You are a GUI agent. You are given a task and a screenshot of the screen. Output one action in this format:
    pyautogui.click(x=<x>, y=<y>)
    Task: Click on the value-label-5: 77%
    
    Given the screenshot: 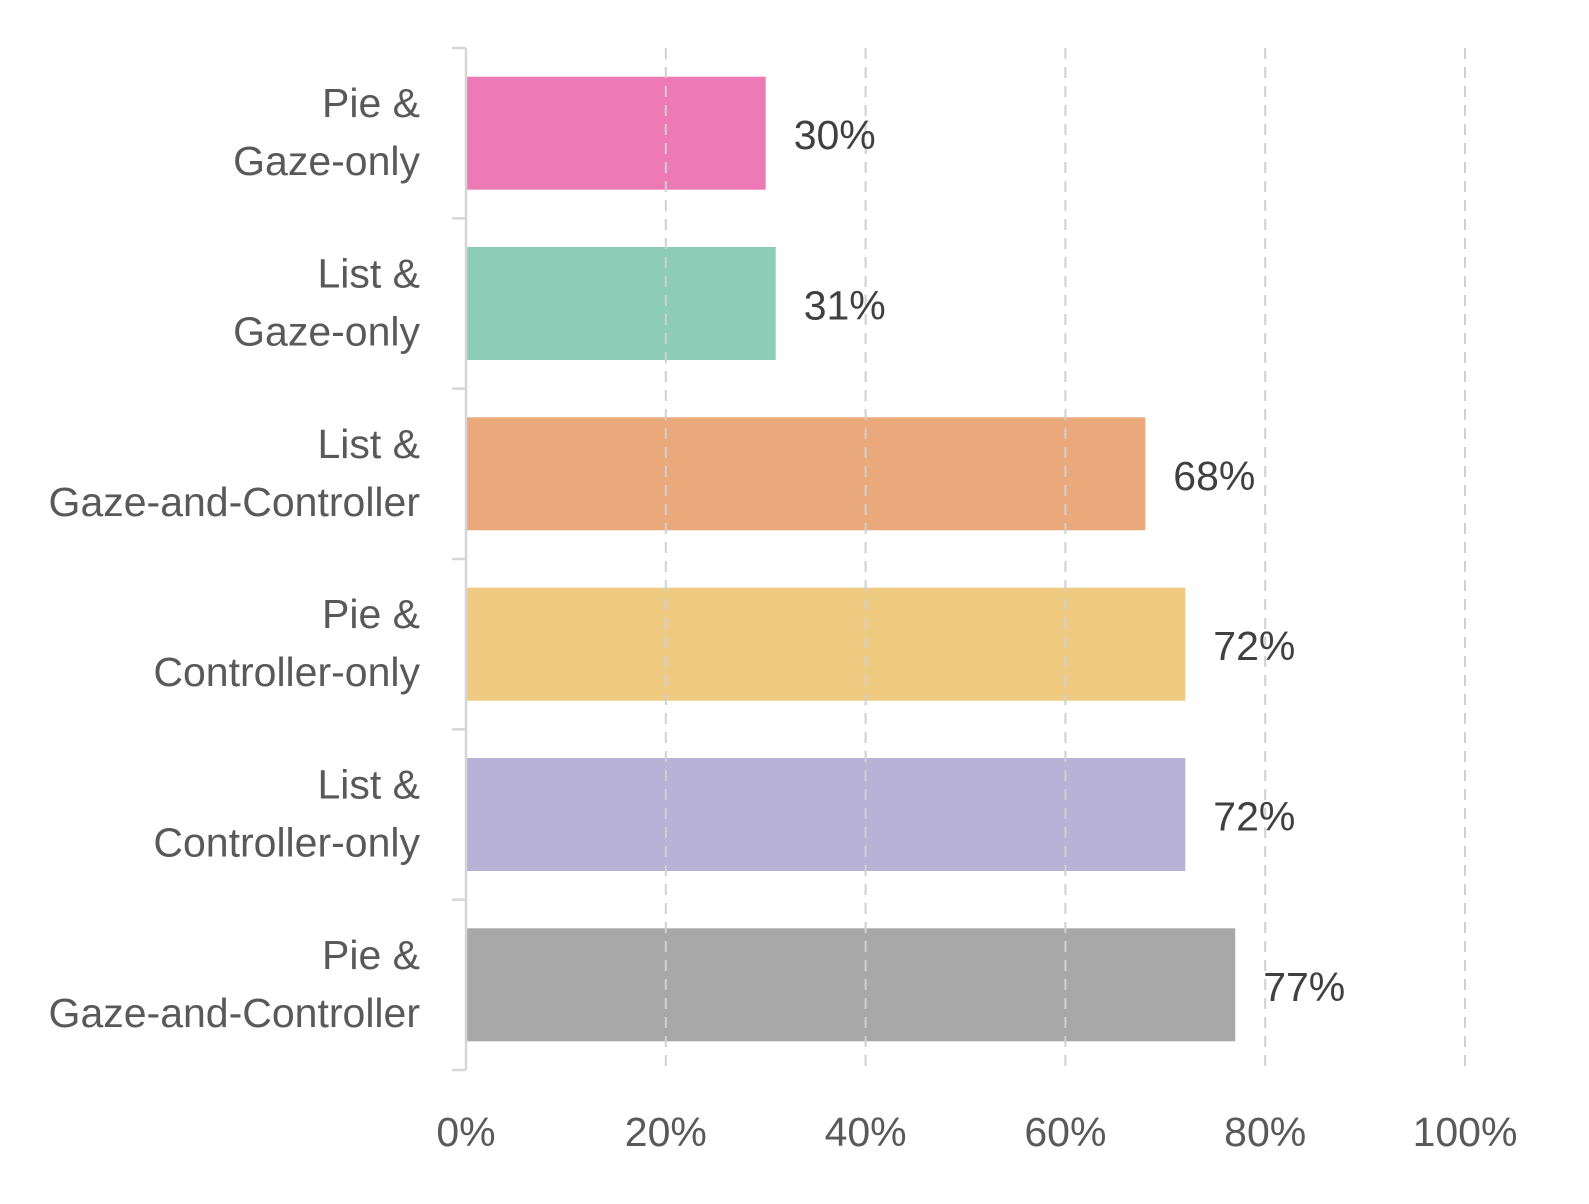 What is the action you would take?
    pyautogui.click(x=1304, y=987)
    